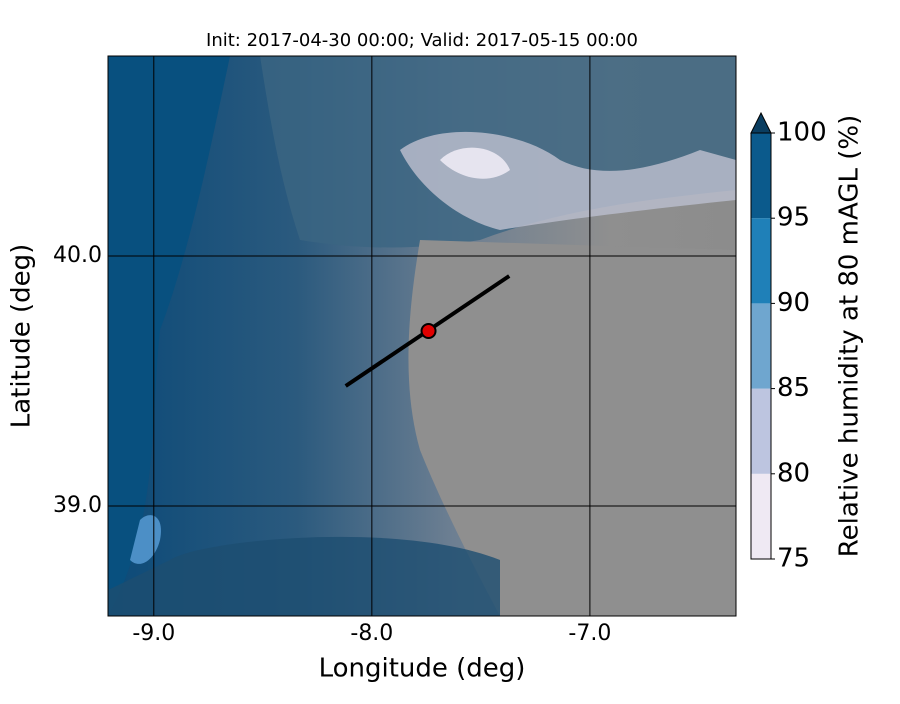 Image resolution: width=900 pixels, height=704 pixels. Describe the element at coordinates (793, 473) in the screenshot. I see `colorbar-tick-label: 80` at that location.